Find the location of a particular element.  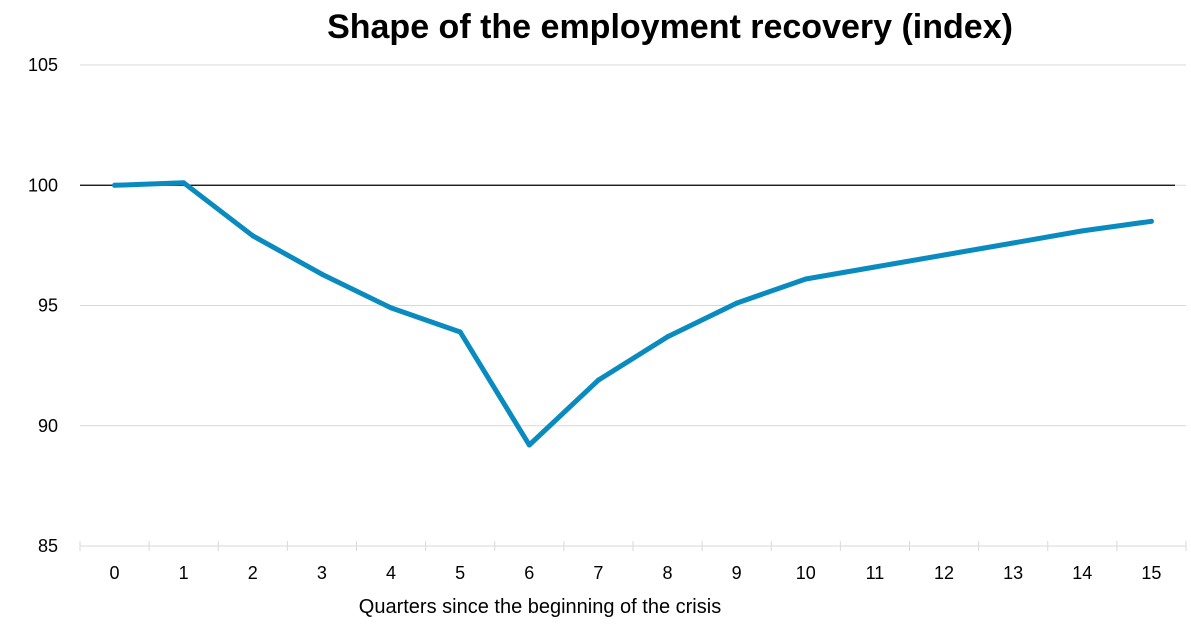

y-tick-label: 90 is located at coordinates (48, 426).